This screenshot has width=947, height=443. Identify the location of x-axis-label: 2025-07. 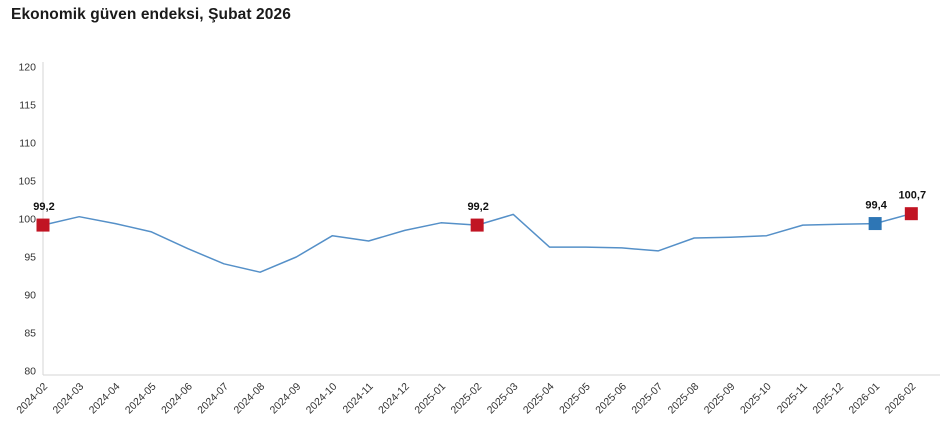
(647, 399).